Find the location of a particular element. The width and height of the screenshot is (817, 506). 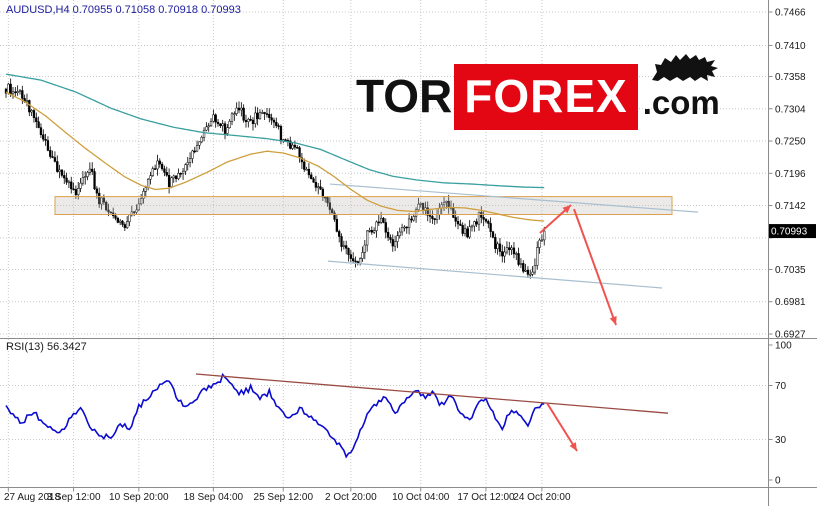

svg-text: 0.7410 is located at coordinates (790, 46).